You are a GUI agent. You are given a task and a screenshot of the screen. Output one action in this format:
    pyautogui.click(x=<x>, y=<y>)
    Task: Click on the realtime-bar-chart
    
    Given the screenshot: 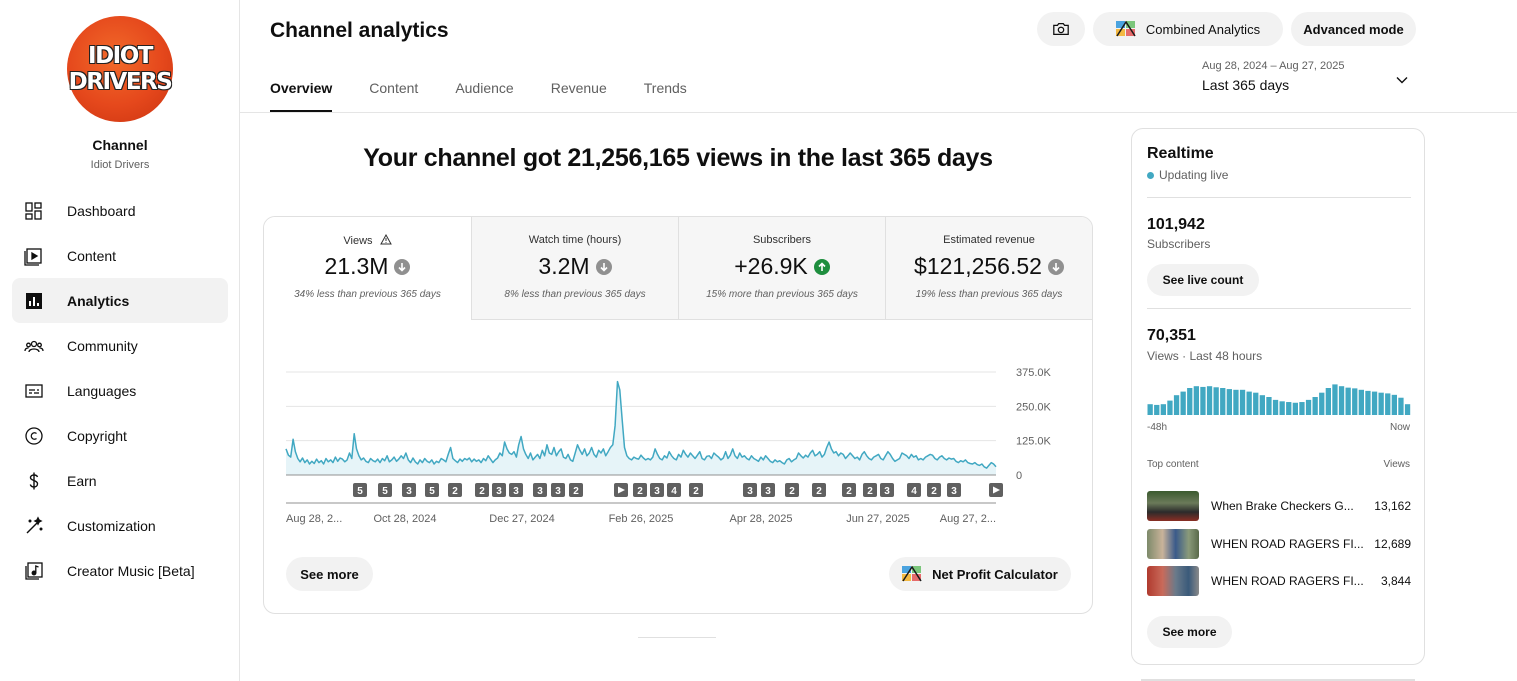 What is the action you would take?
    pyautogui.click(x=1279, y=397)
    